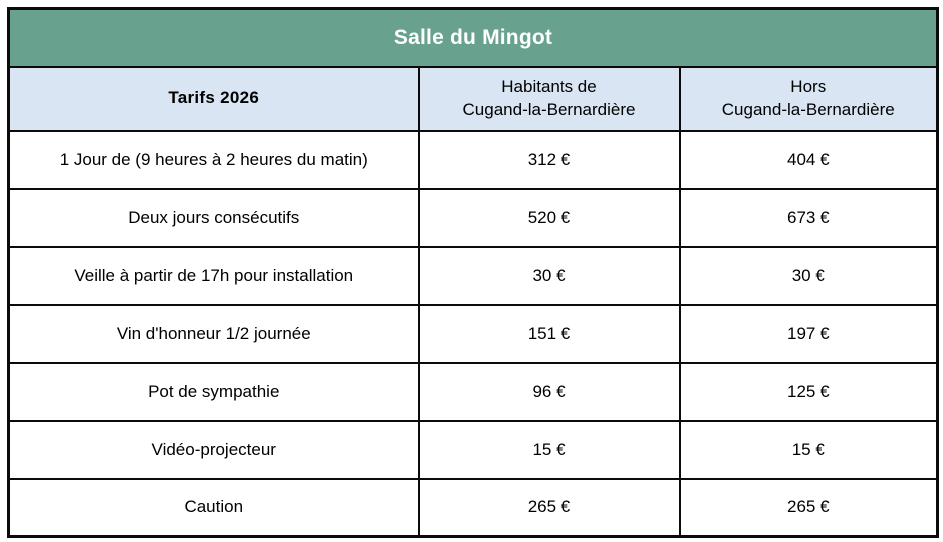 This screenshot has width=943, height=542. I want to click on price-non-resident: 197 €, so click(808, 333).